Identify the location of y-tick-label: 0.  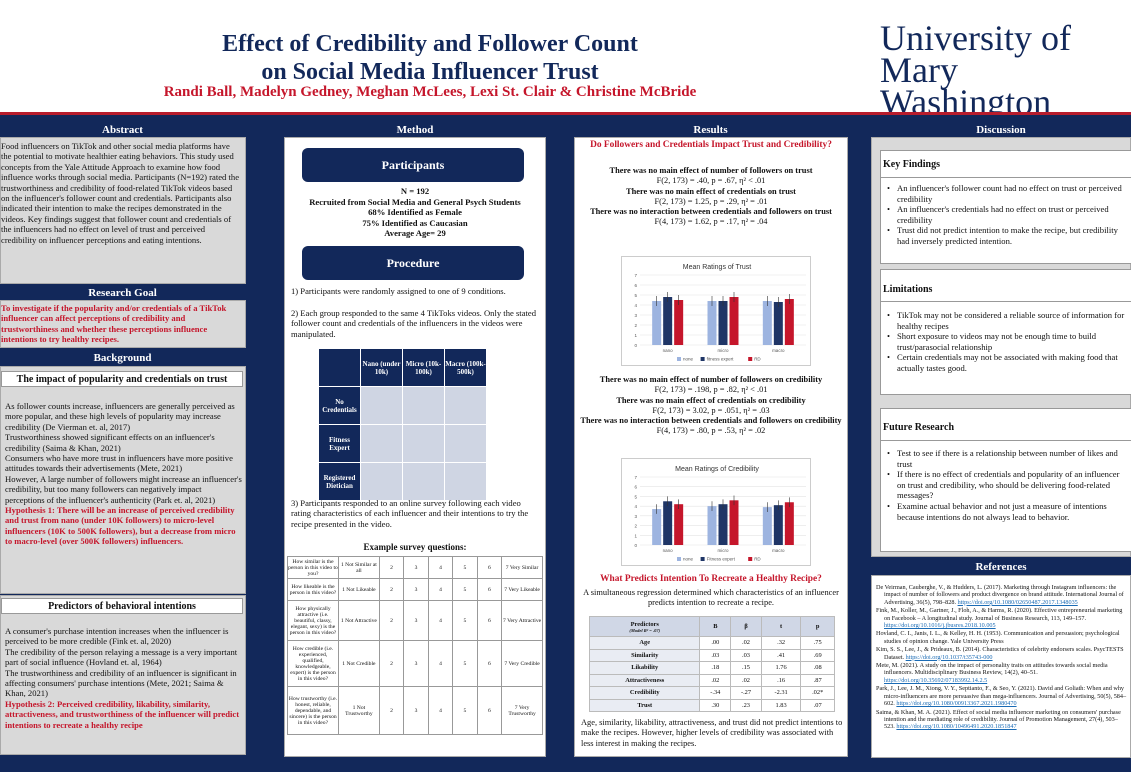
(635, 545).